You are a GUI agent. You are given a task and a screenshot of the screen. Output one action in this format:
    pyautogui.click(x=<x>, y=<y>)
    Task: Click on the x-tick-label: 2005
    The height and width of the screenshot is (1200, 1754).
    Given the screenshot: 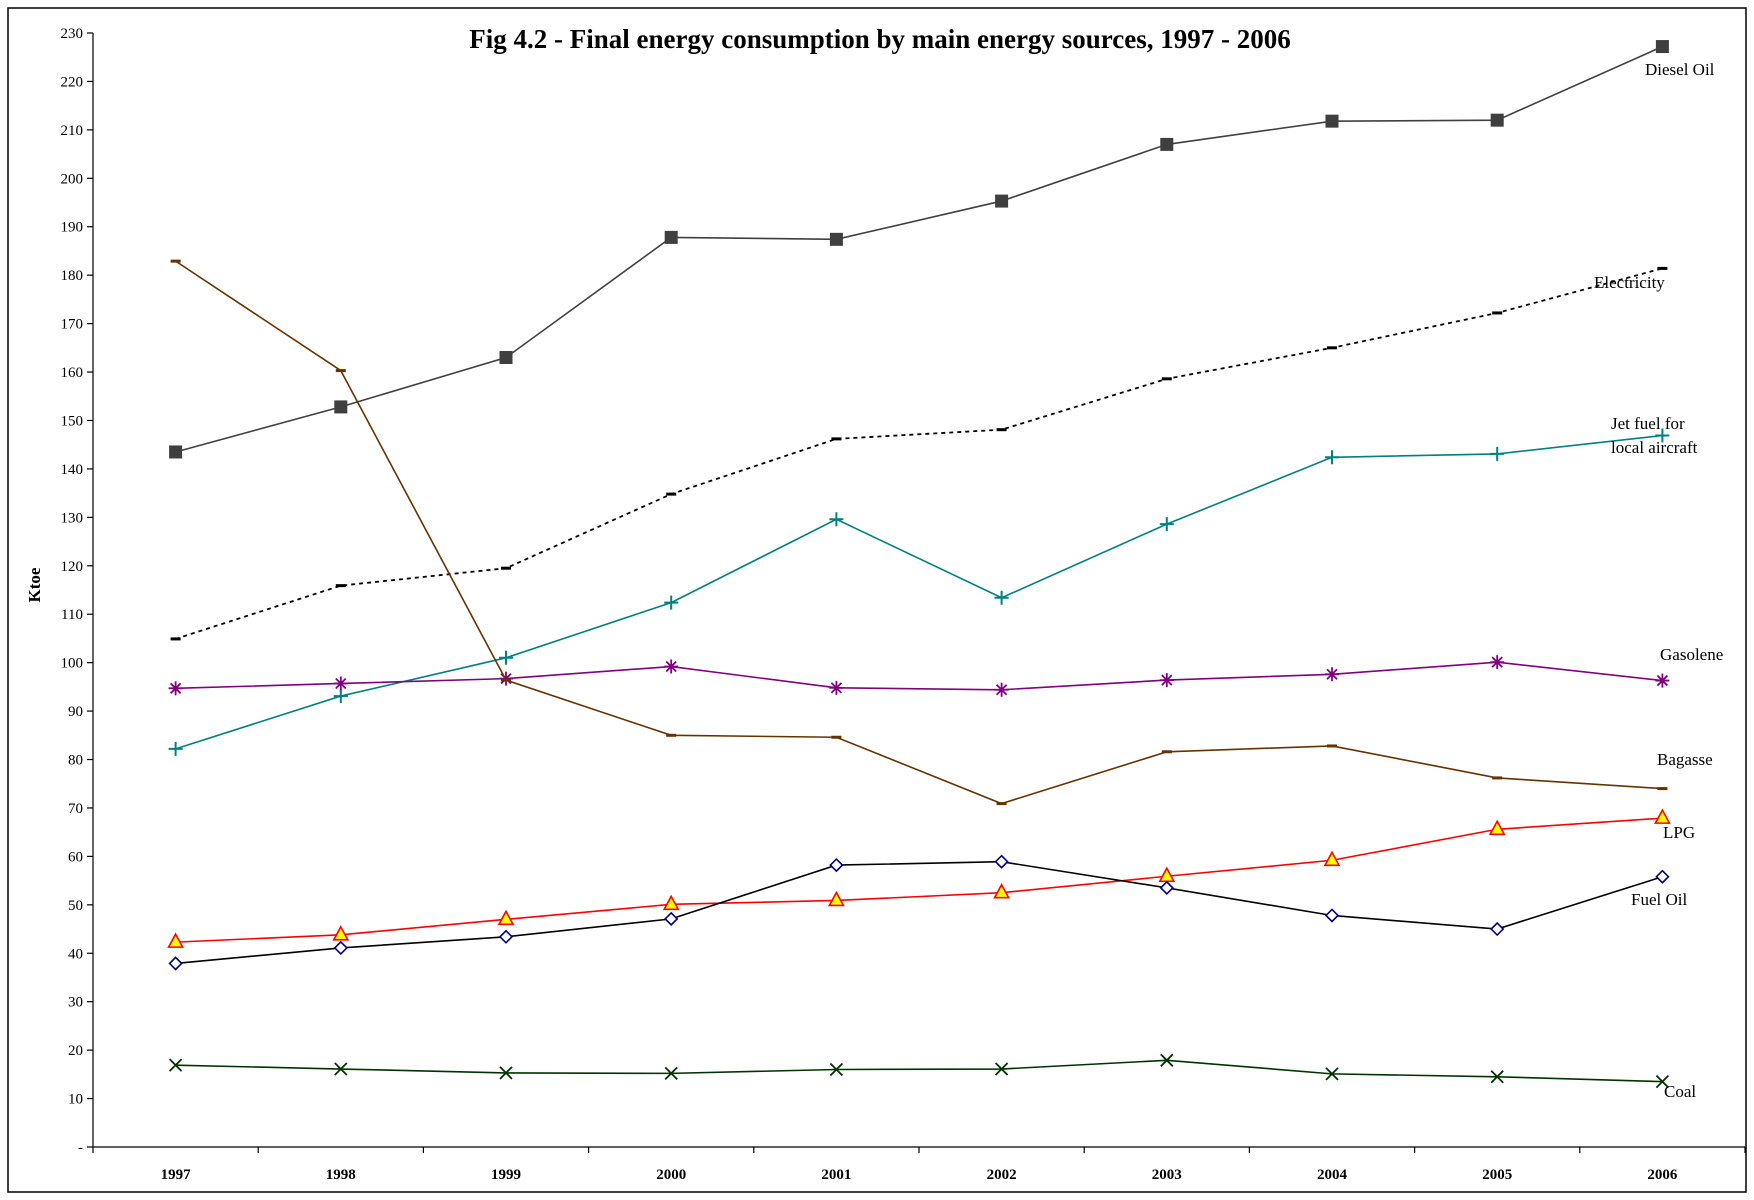 What is the action you would take?
    pyautogui.click(x=1497, y=1175)
    